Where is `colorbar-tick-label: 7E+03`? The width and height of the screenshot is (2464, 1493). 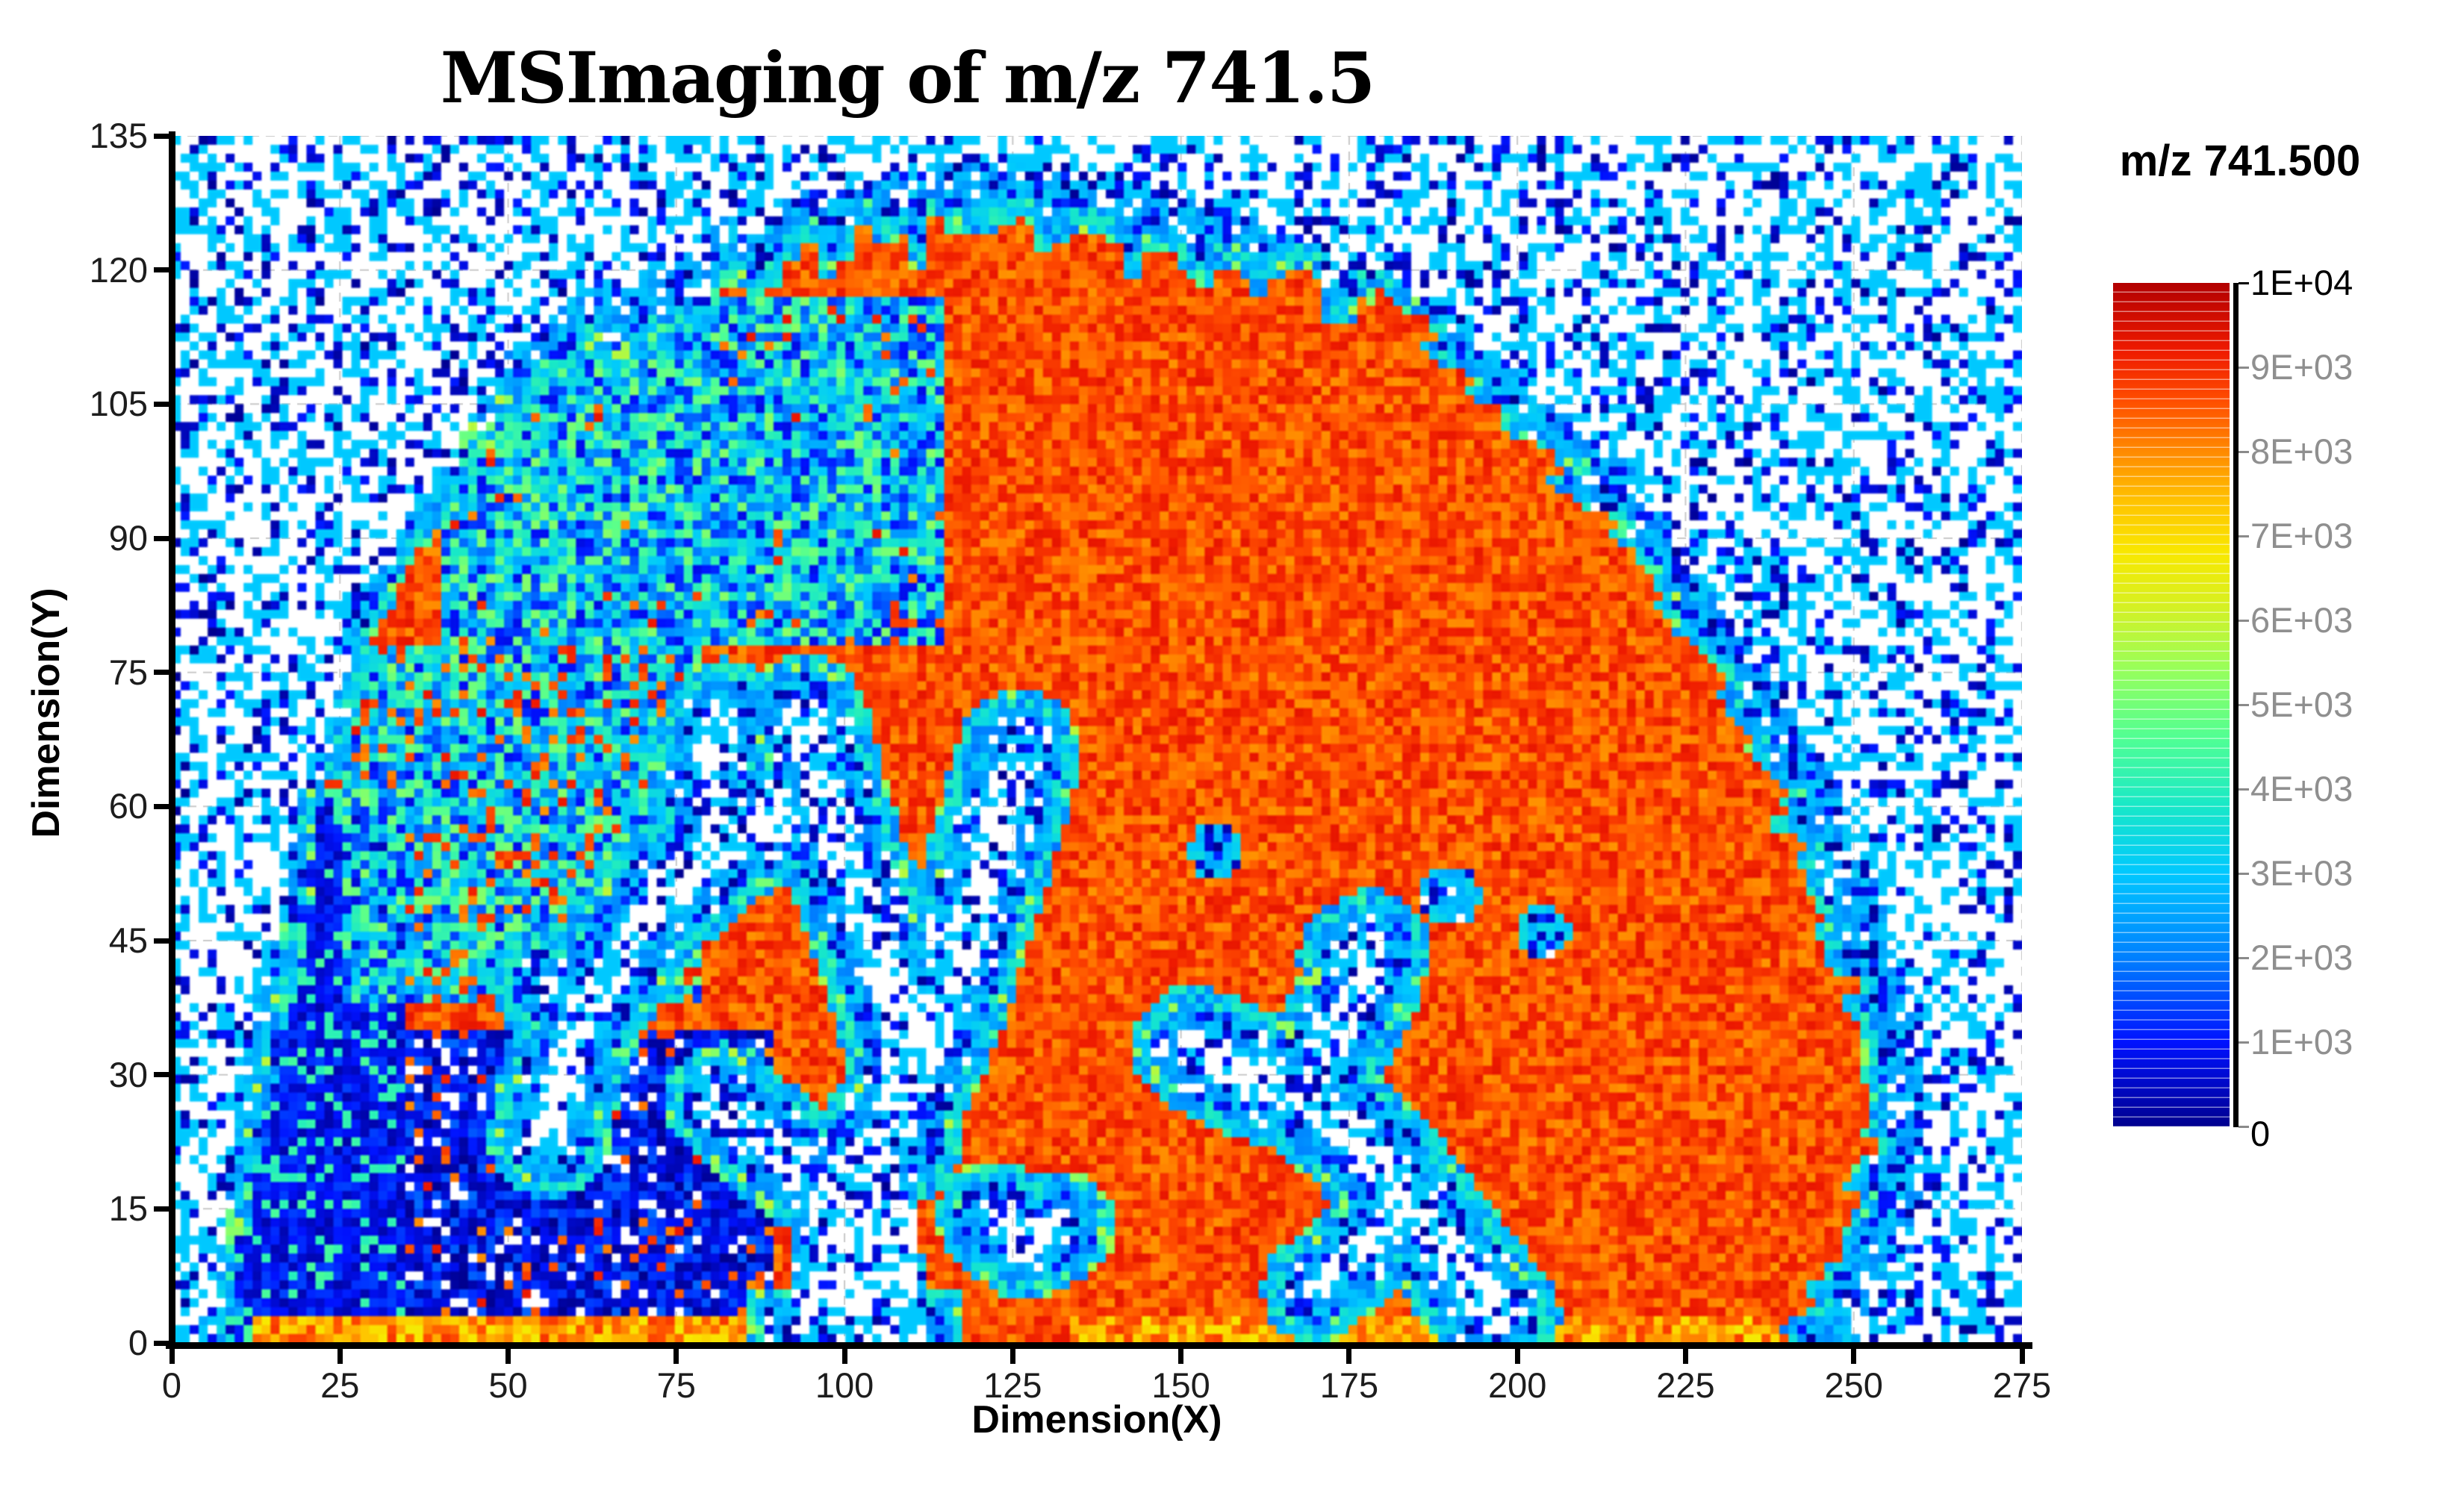 colorbar-tick-label: 7E+03 is located at coordinates (2301, 535).